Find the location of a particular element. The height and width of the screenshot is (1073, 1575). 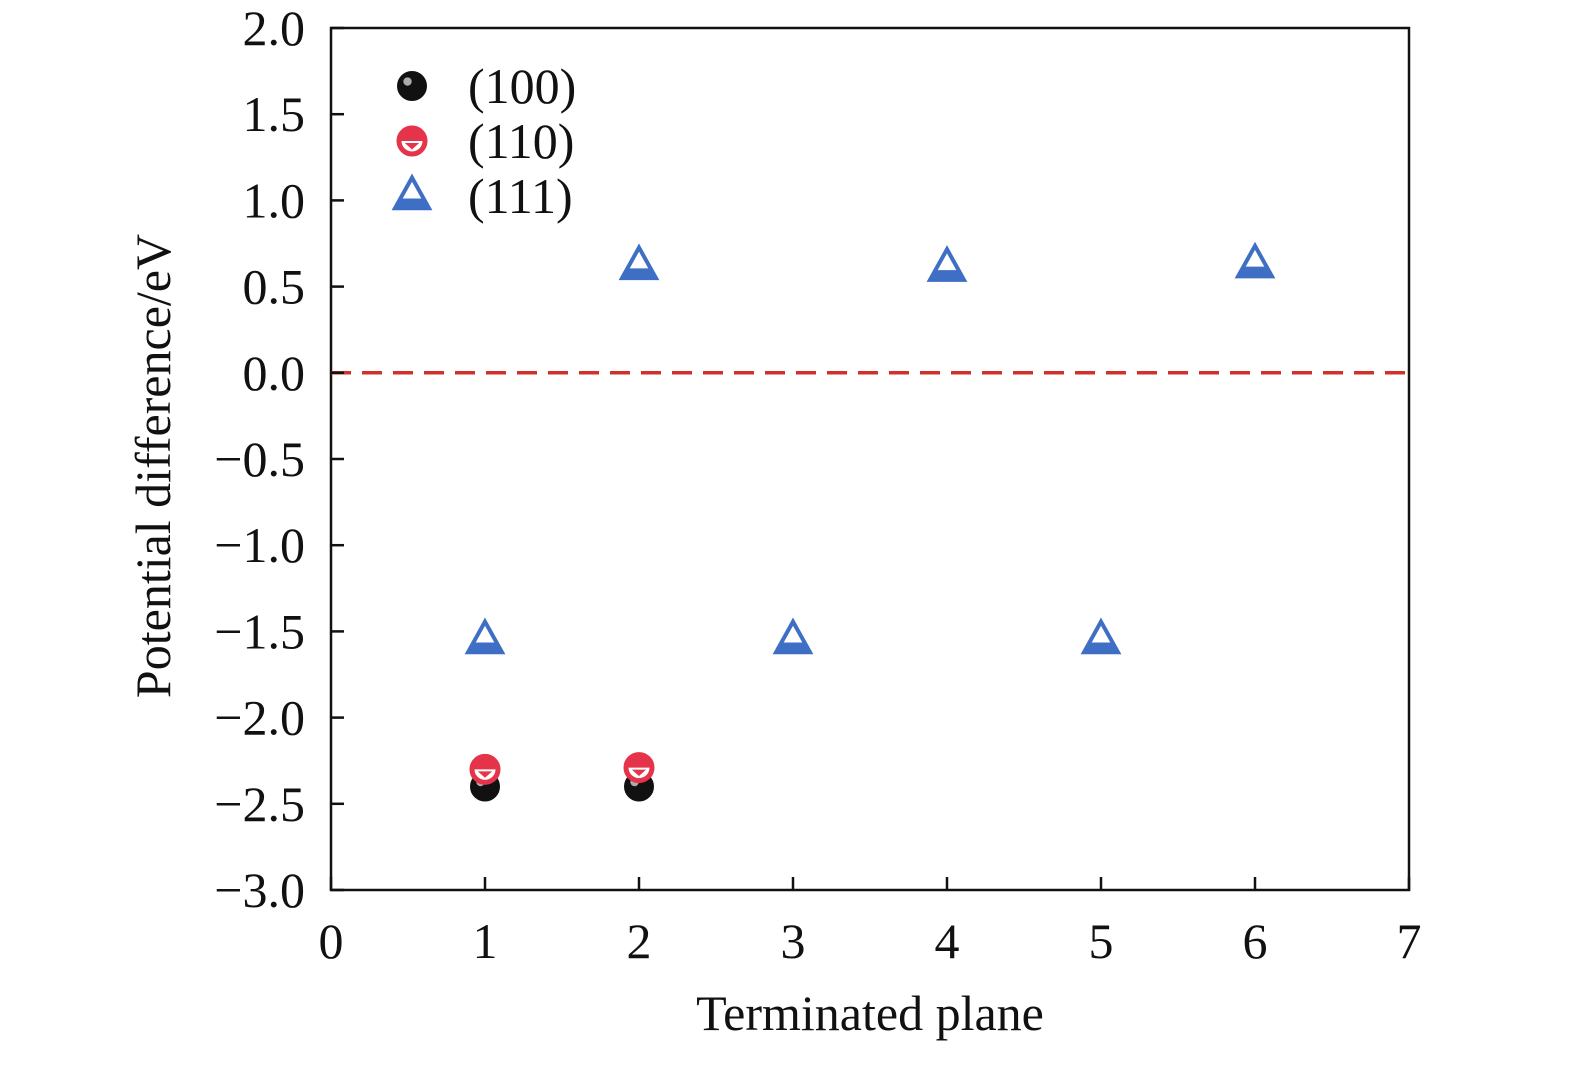

x-tick-label: 3 is located at coordinates (793, 941).